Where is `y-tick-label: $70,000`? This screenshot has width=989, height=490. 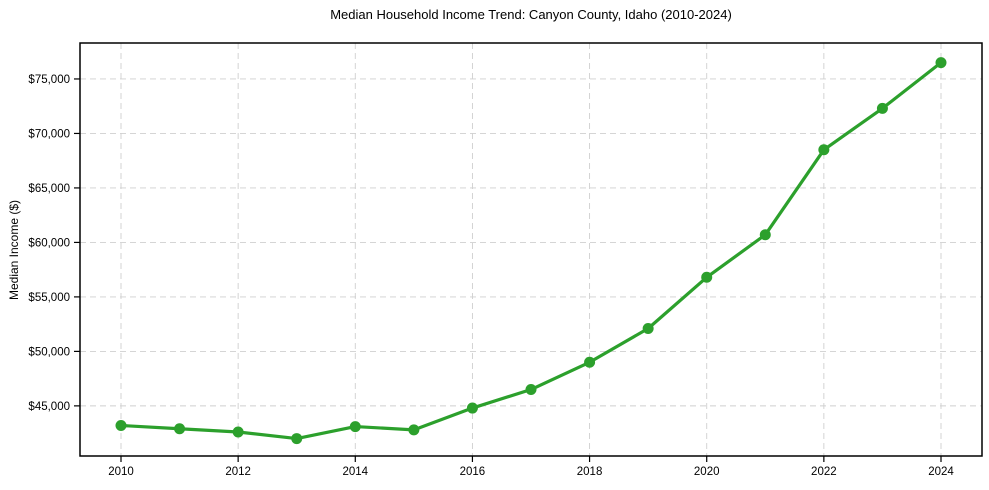
y-tick-label: $70,000 is located at coordinates (49, 134).